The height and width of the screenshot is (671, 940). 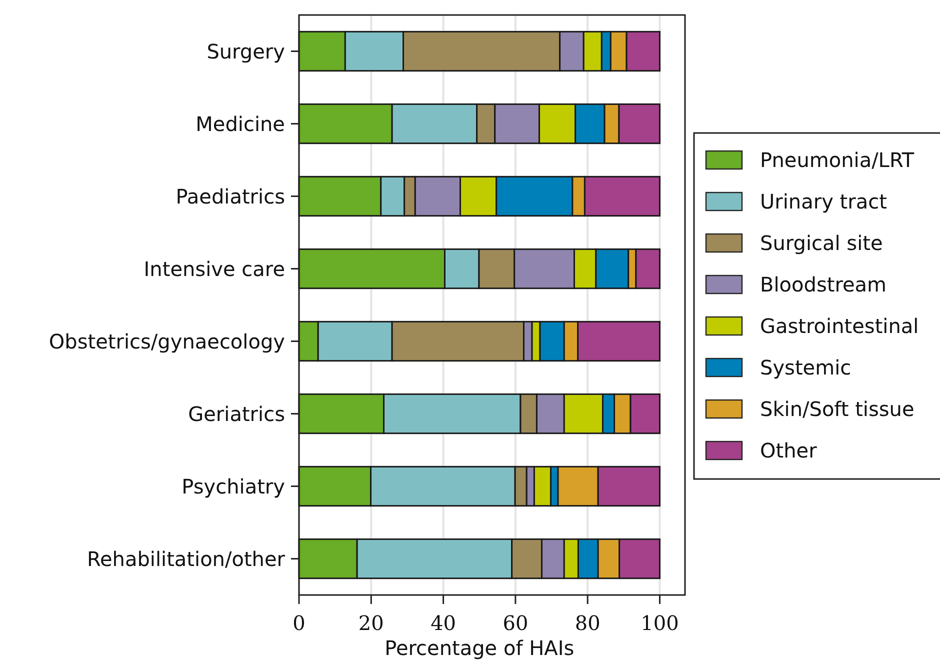 What do you see at coordinates (837, 160) in the screenshot?
I see `legend-label: Pneumonia/LRT` at bounding box center [837, 160].